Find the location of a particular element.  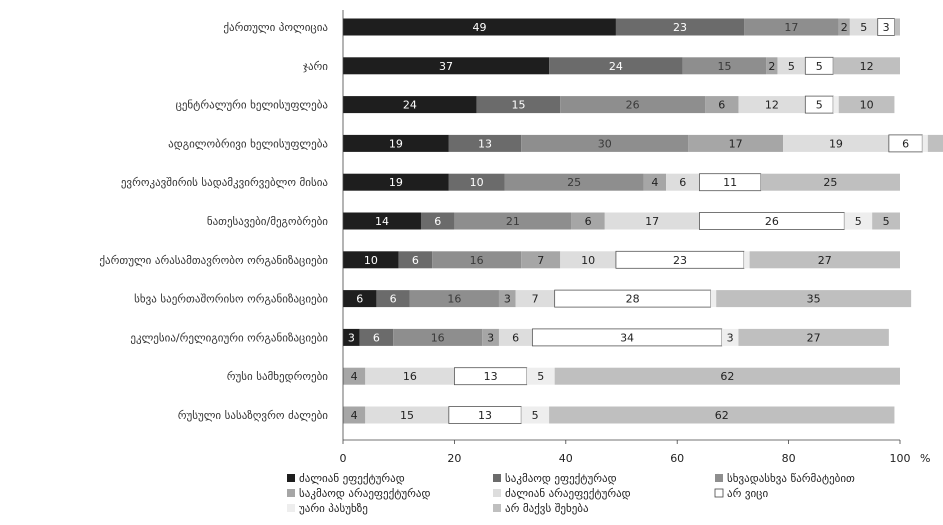

data-label: 23 is located at coordinates (680, 27).